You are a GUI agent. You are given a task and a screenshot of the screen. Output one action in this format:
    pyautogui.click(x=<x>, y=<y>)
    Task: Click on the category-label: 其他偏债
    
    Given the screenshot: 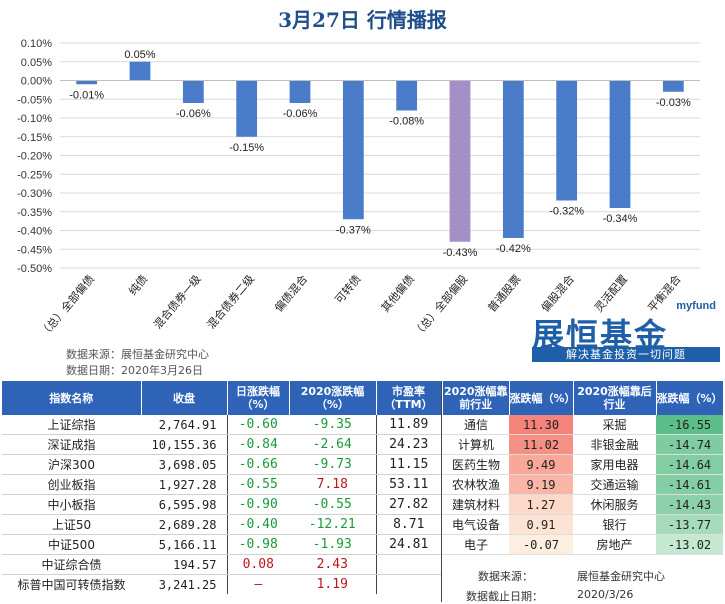 What is the action you would take?
    pyautogui.click(x=397, y=293)
    